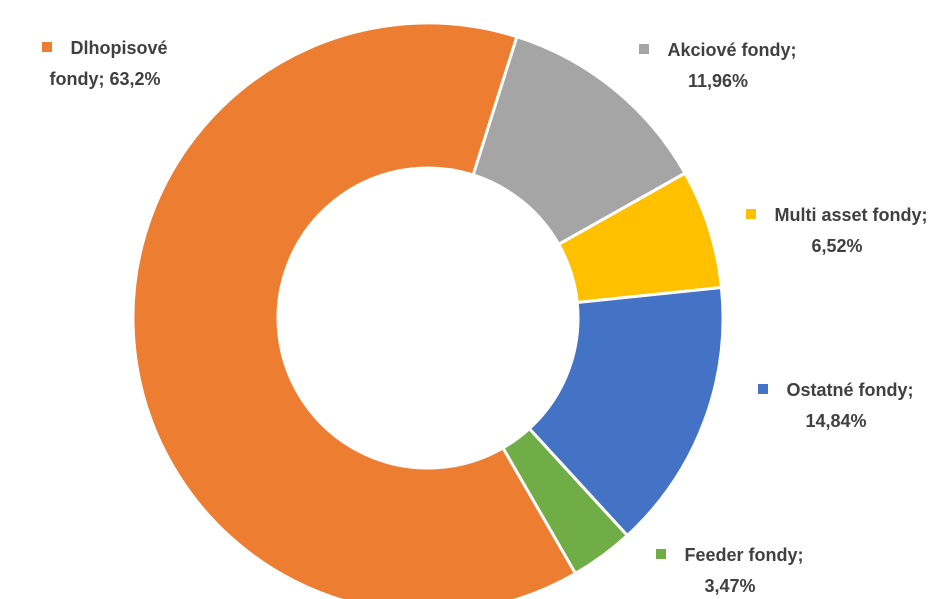 The image size is (936, 599). What do you see at coordinates (836, 406) in the screenshot?
I see `data-label: Ostatné fondy; 14,84%` at bounding box center [836, 406].